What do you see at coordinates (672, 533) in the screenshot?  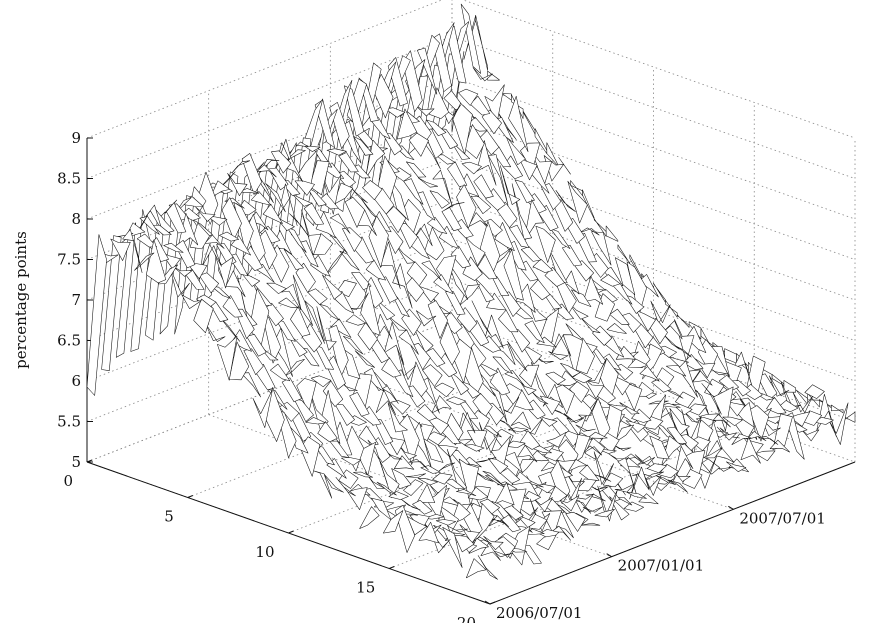 I see `date-axis-line` at bounding box center [672, 533].